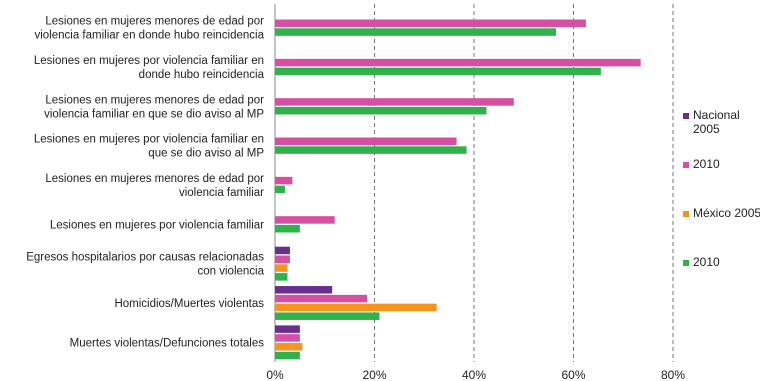 This screenshot has height=381, width=760. What do you see at coordinates (275, 374) in the screenshot?
I see `x-tick-label: 0%` at bounding box center [275, 374].